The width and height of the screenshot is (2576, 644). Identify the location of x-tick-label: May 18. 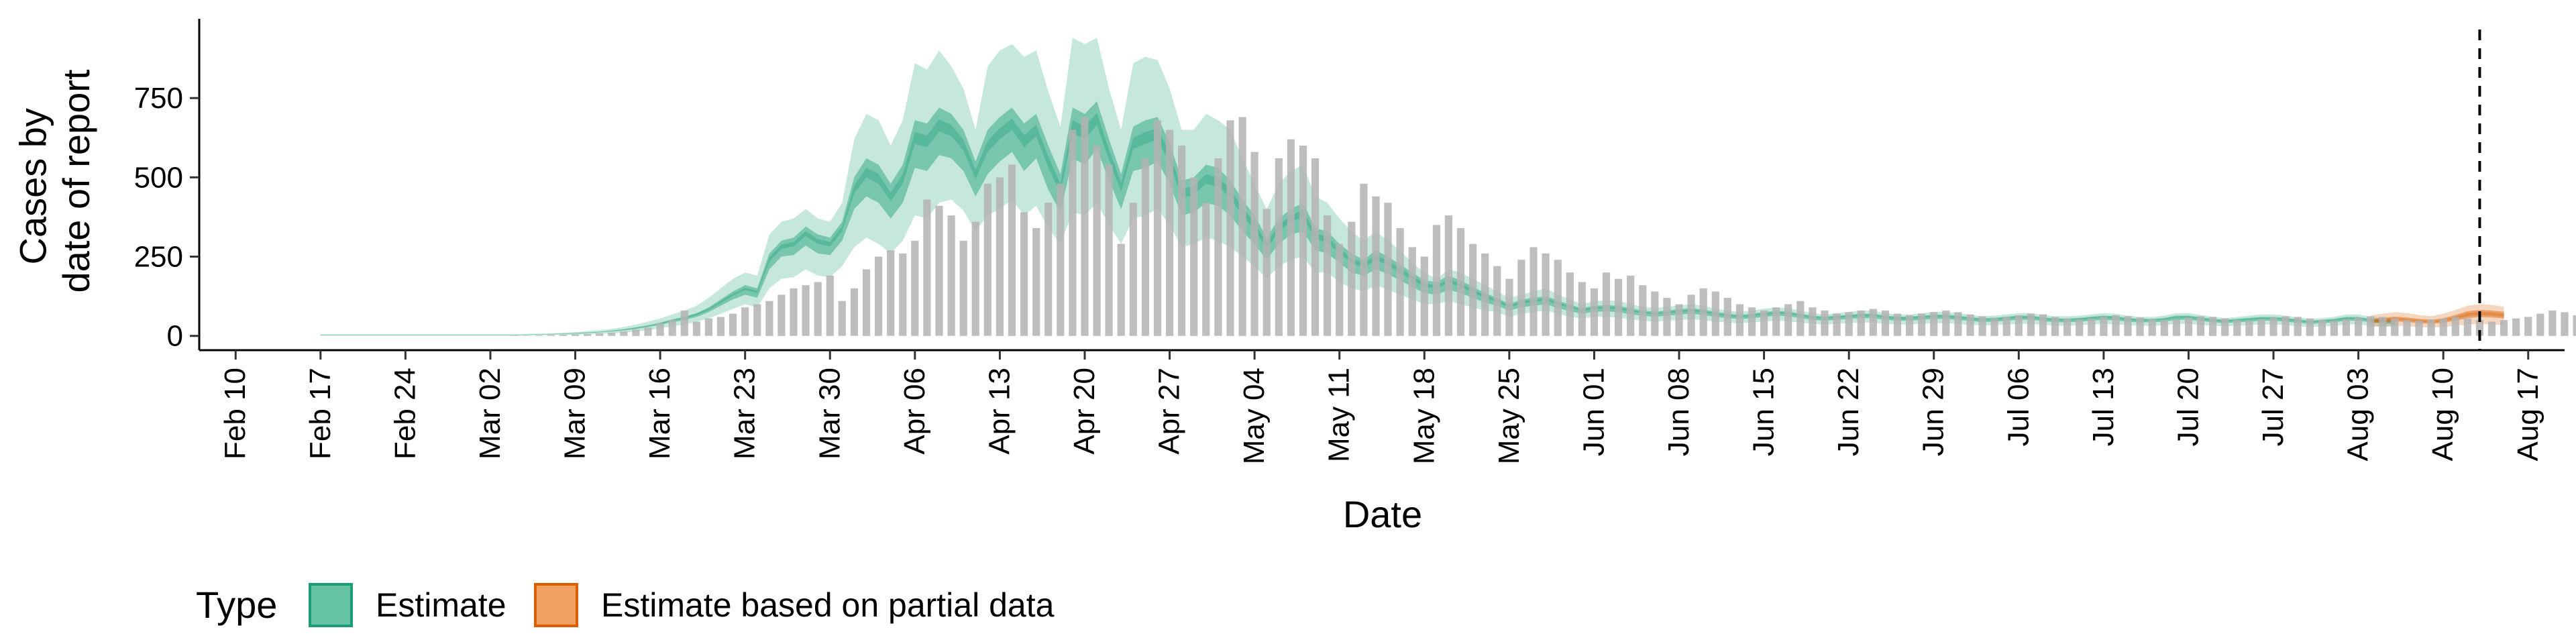
(1423, 416).